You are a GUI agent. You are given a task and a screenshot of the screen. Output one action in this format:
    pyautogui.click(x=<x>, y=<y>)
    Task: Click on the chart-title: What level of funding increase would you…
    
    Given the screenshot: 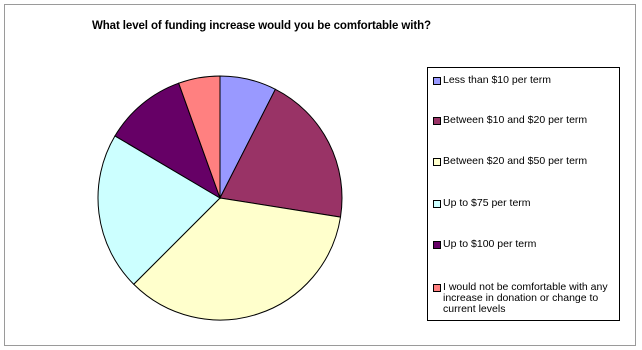 What is the action you would take?
    pyautogui.click(x=261, y=26)
    